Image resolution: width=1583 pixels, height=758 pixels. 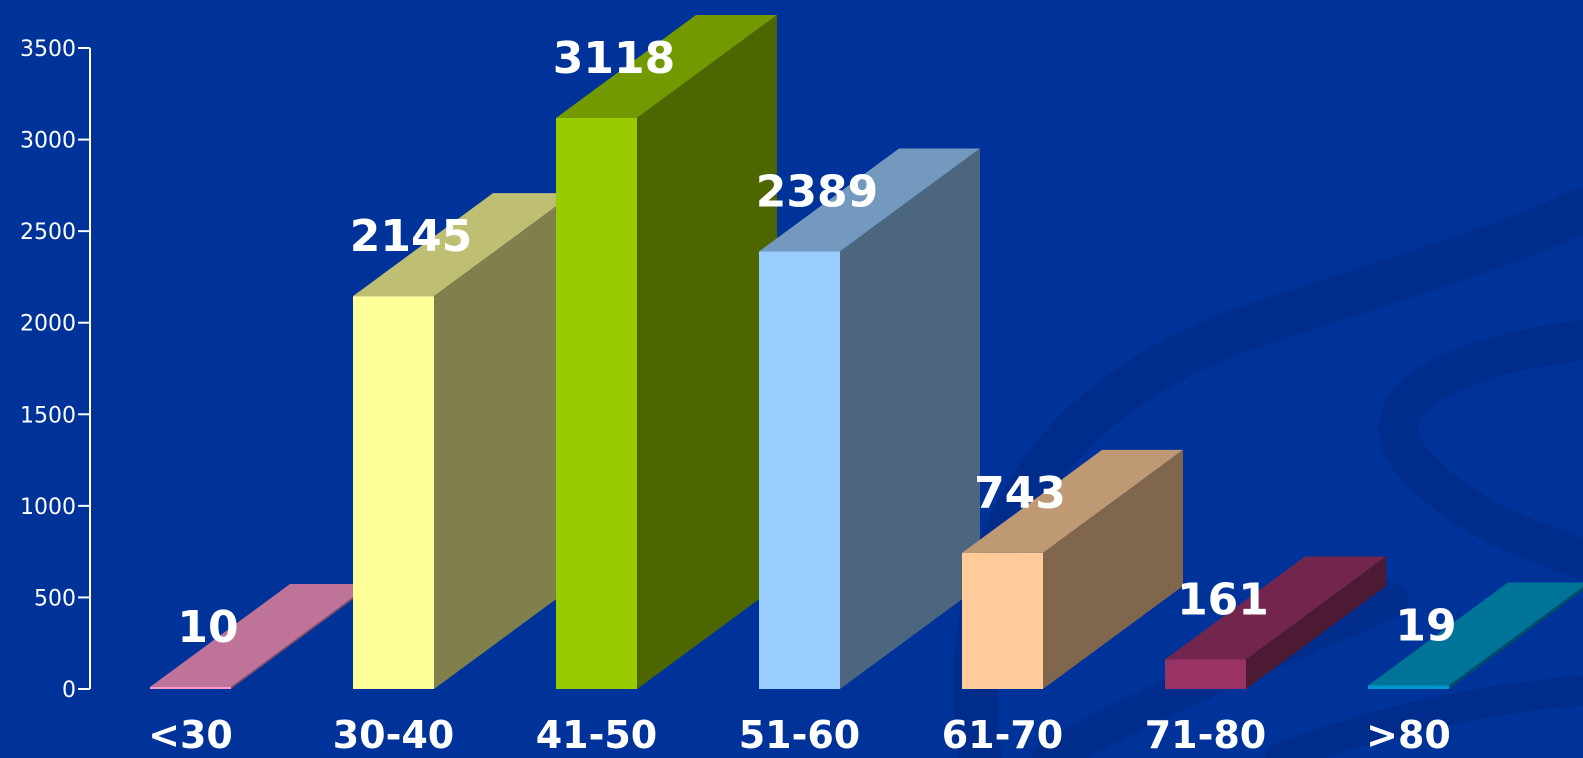 What do you see at coordinates (190, 735) in the screenshot?
I see `category-label-0: <30` at bounding box center [190, 735].